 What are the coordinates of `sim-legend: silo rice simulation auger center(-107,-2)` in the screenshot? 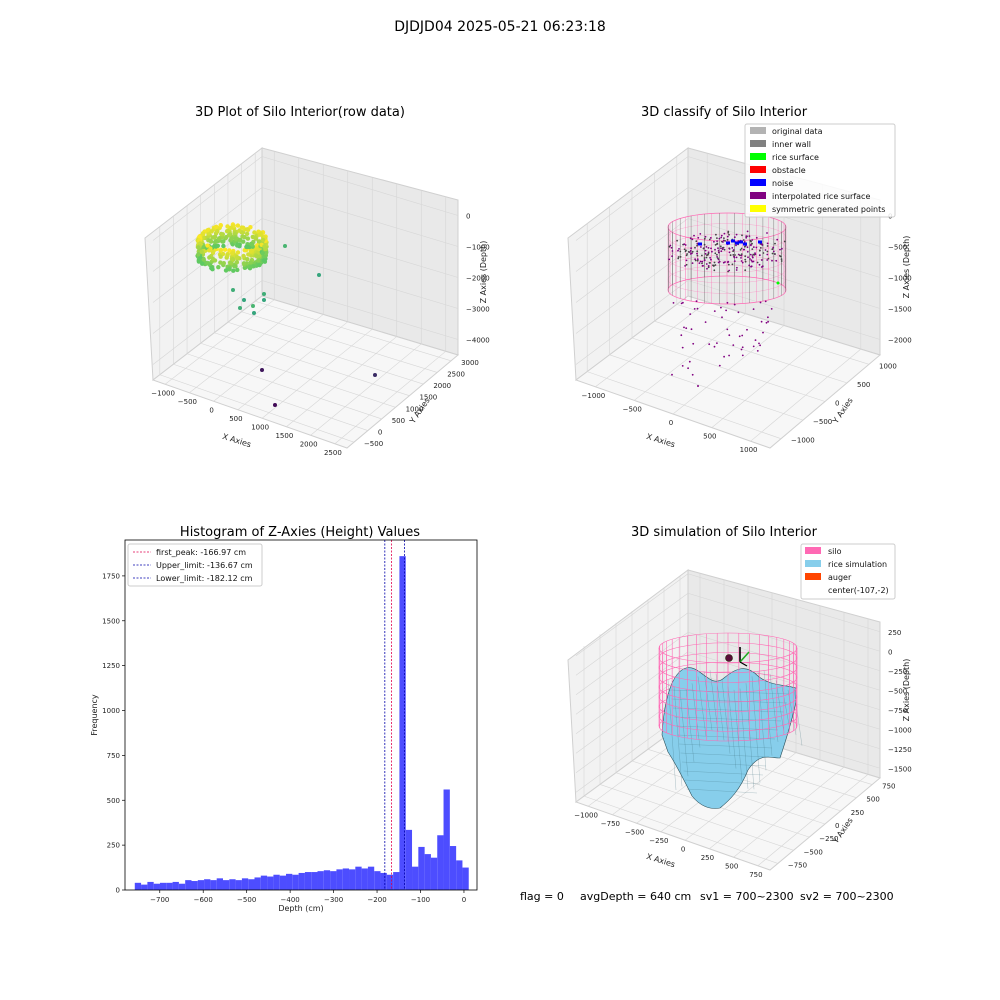 It's located at (848, 571).